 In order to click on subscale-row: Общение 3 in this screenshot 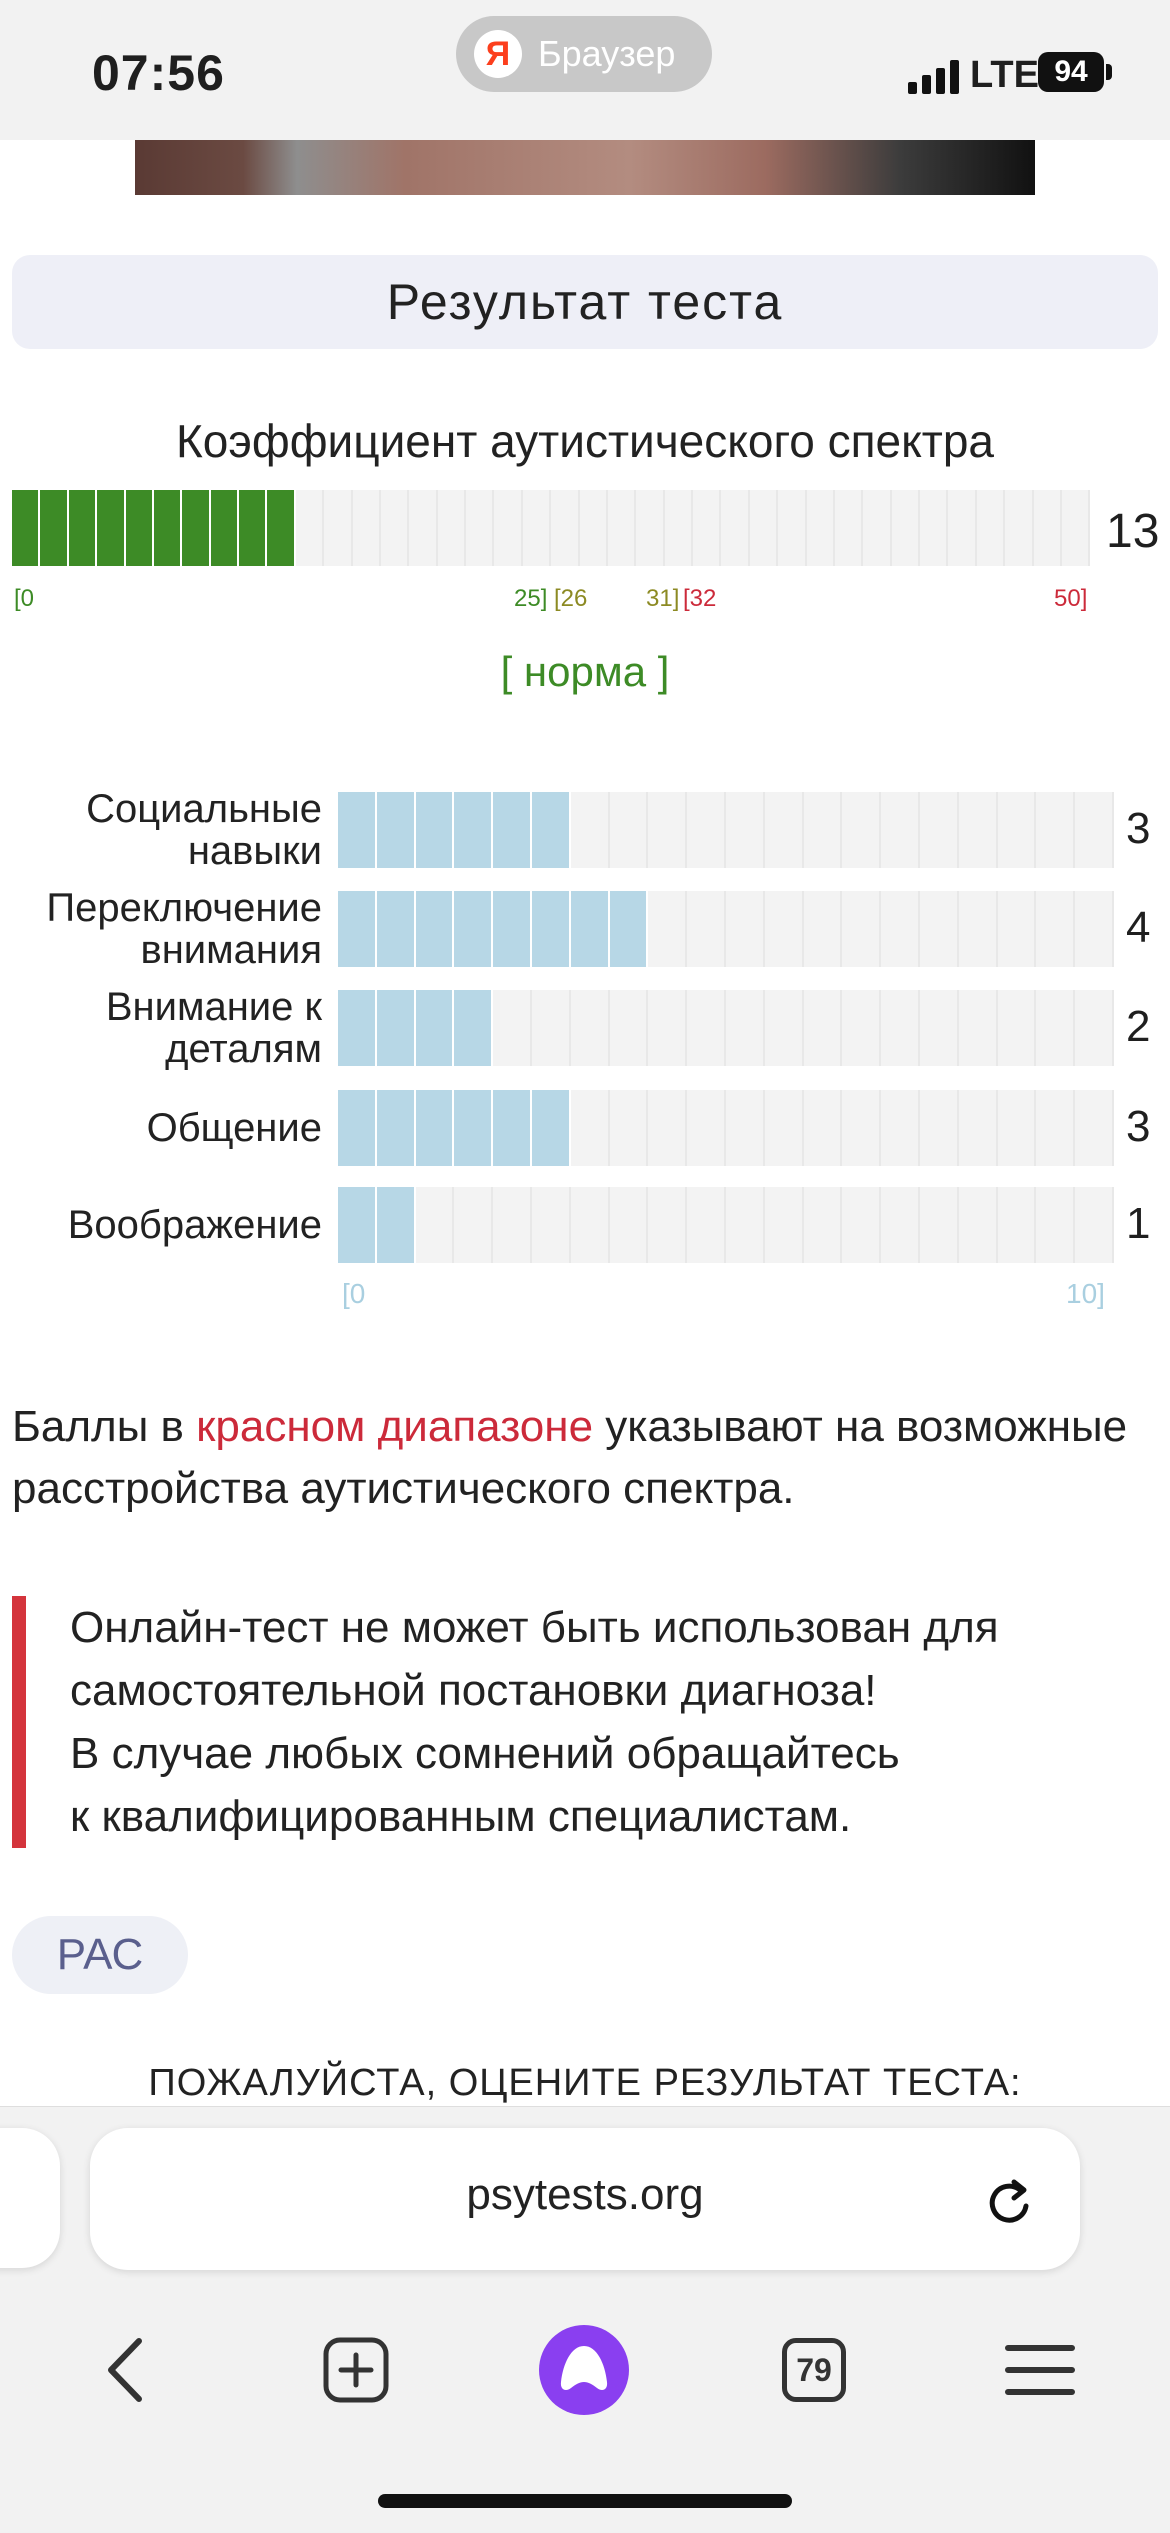, I will do `click(585, 1128)`.